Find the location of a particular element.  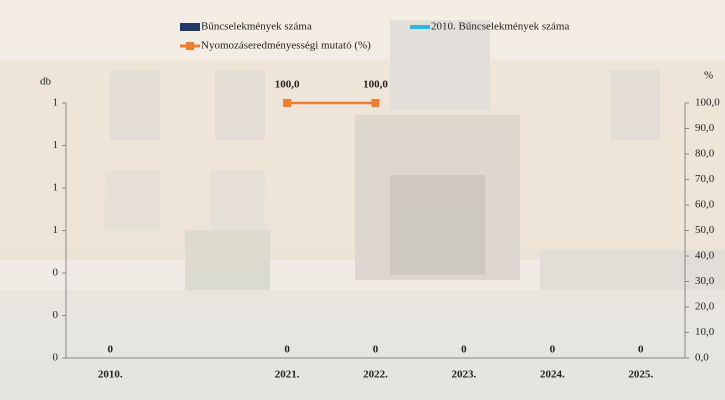

y2-tick-label: 70,0 is located at coordinates (705, 179).